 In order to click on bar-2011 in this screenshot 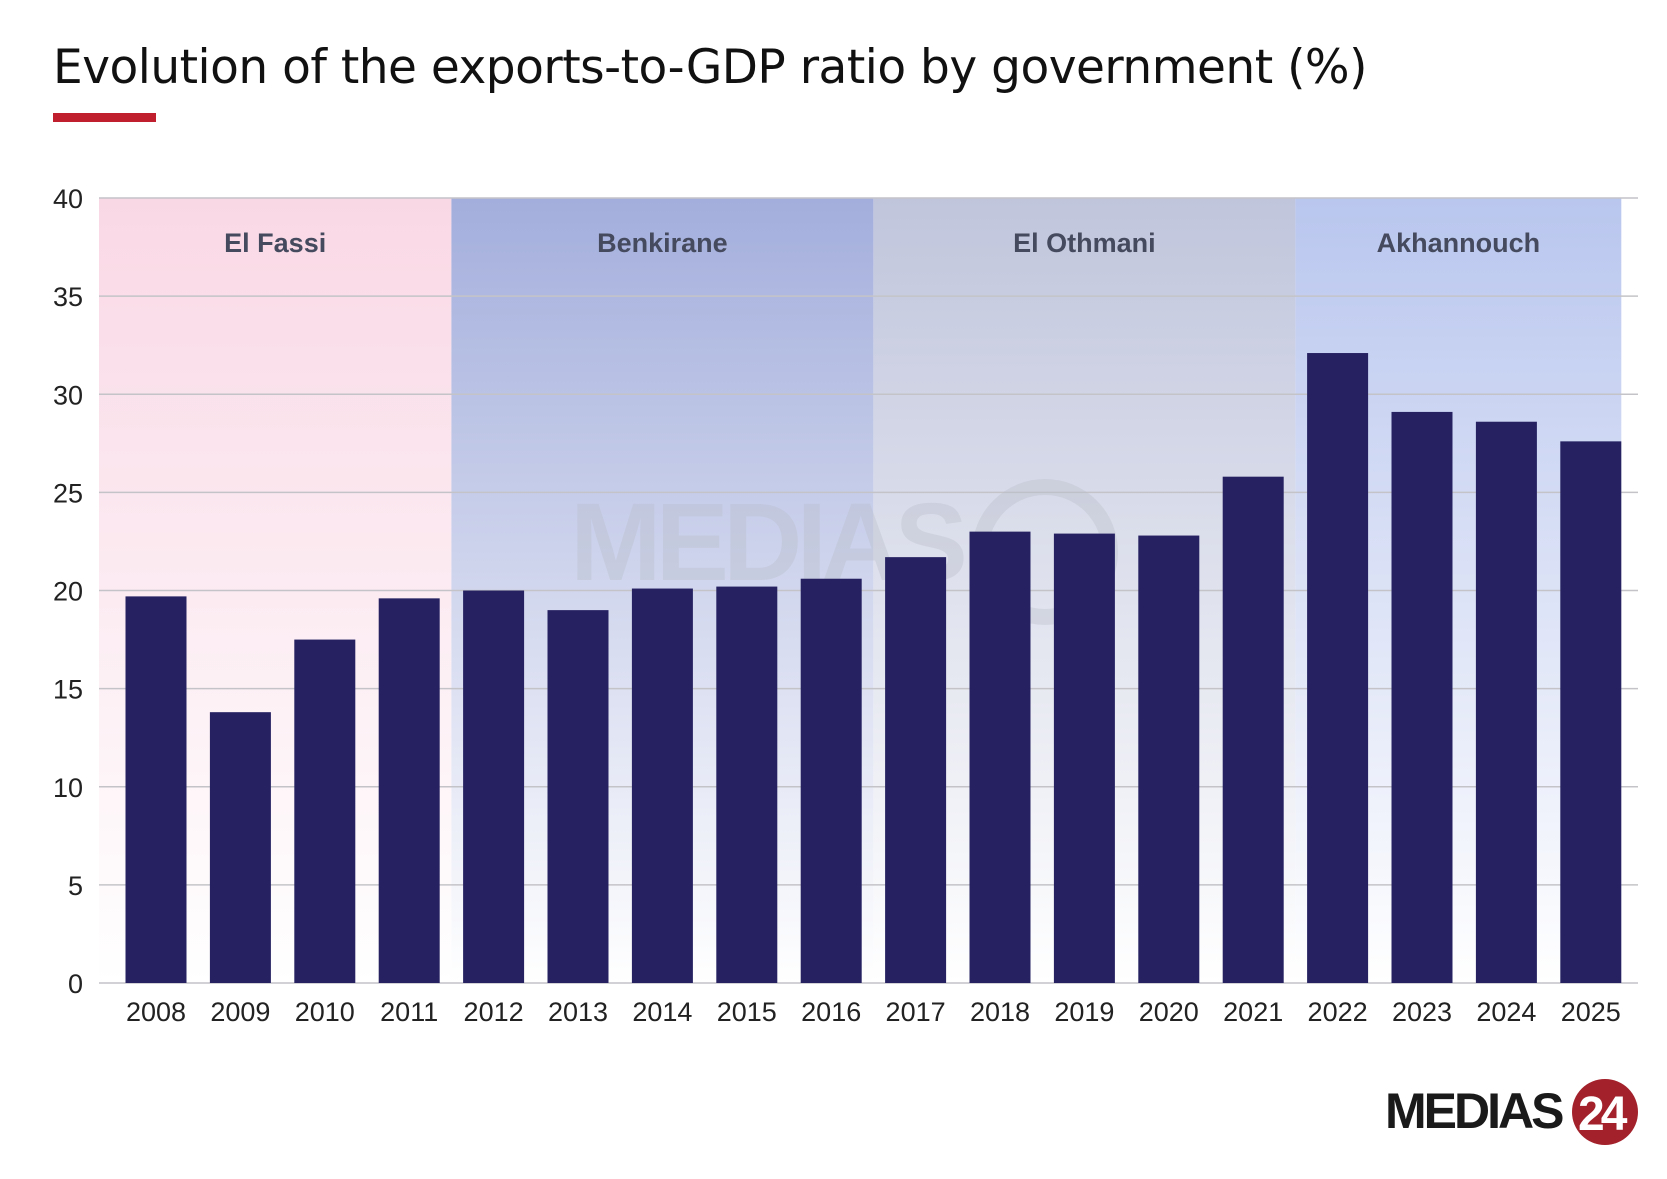, I will do `click(409, 790)`.